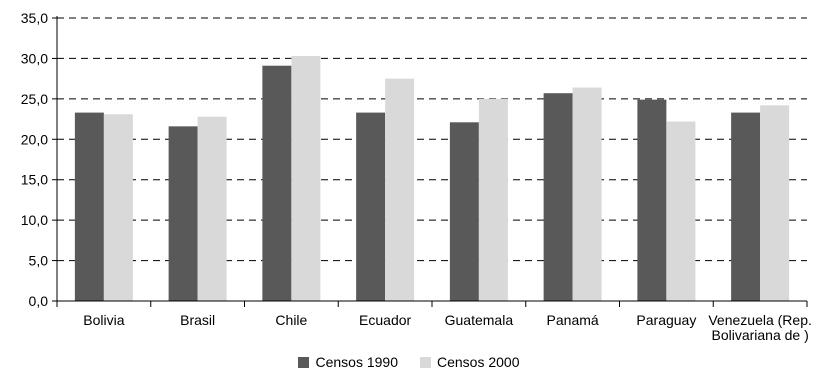 The image size is (818, 378). I want to click on y-tick-label: 25,0, so click(34, 99).